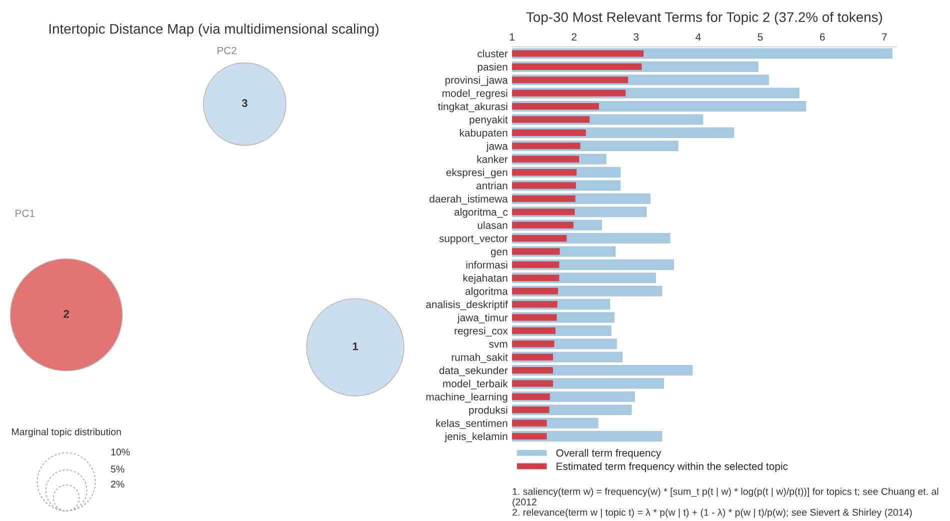 This screenshot has width=950, height=521. I want to click on text: PC1, so click(25, 213).